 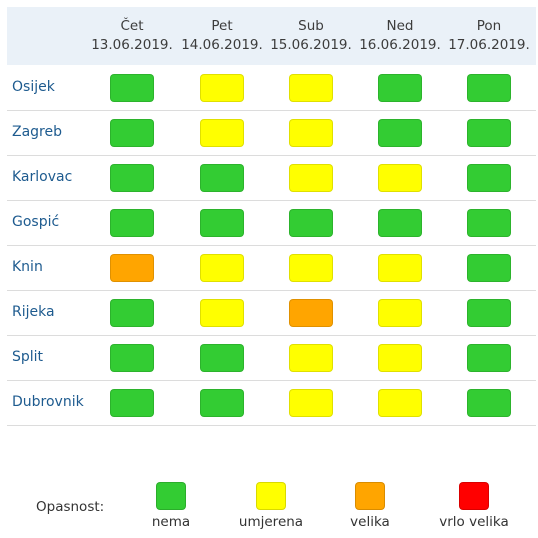 What do you see at coordinates (33, 312) in the screenshot?
I see `city-name: Rijeka` at bounding box center [33, 312].